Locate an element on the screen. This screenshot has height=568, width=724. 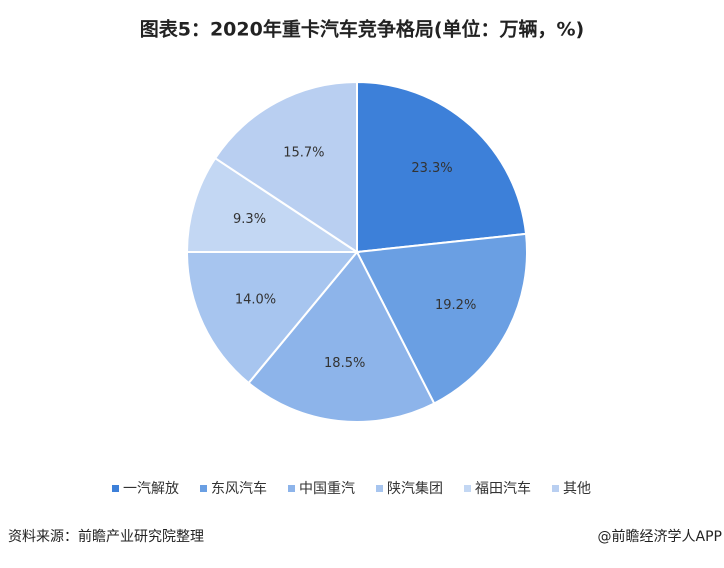
credit: @前瞻经济学人APP is located at coordinates (660, 536).